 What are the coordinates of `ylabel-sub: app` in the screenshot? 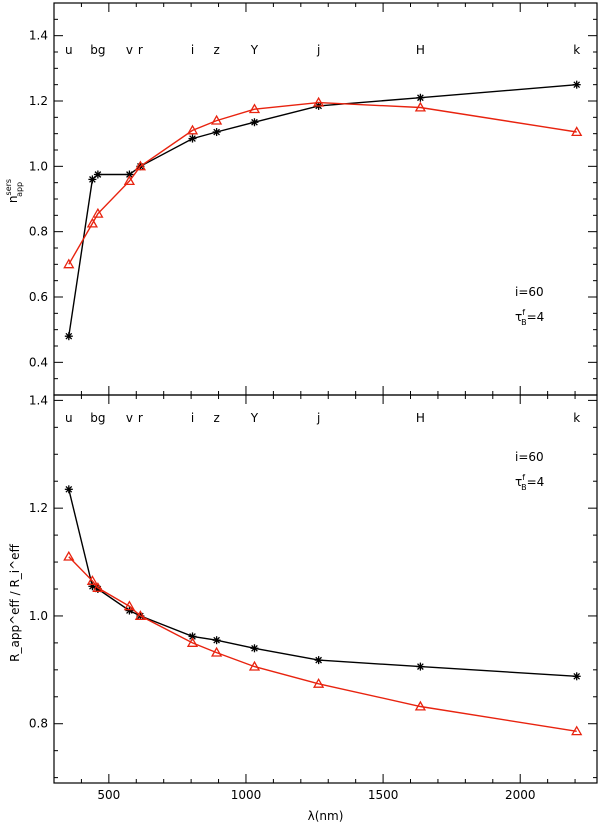 It's located at (19, 189).